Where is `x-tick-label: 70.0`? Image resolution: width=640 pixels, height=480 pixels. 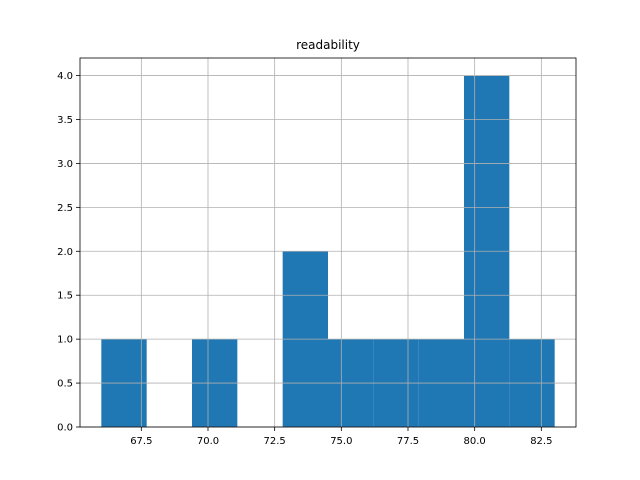 x-tick-label: 70.0 is located at coordinates (208, 441).